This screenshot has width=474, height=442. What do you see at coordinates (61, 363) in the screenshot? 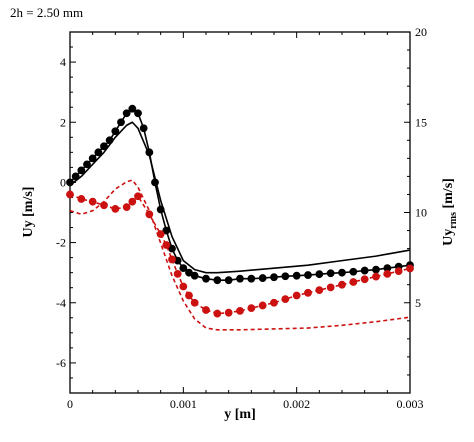
I see `y-left-tick-label: -6` at bounding box center [61, 363].